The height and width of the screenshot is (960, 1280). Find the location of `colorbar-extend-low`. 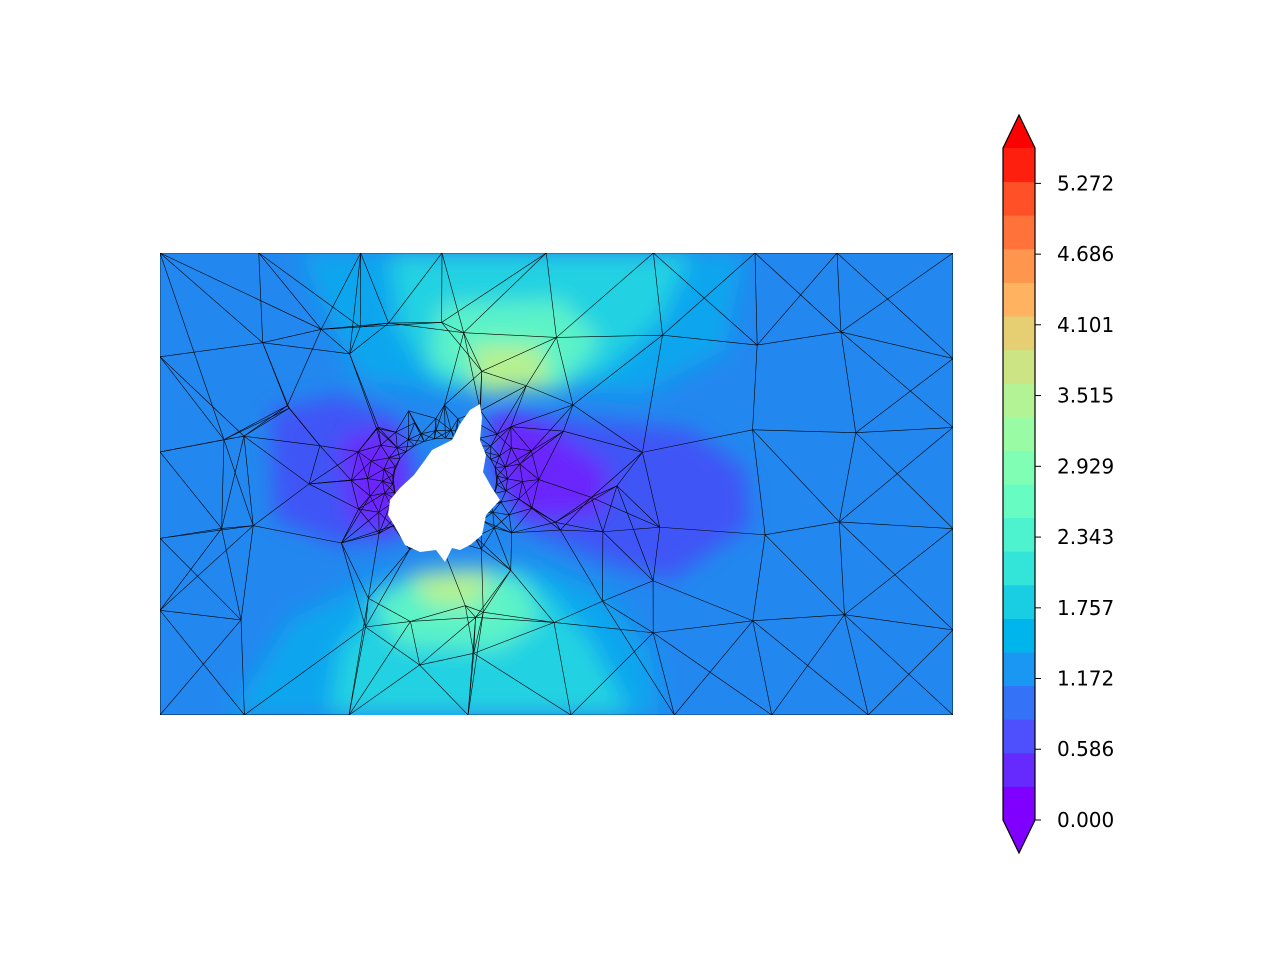

colorbar-extend-low is located at coordinates (1019, 836).